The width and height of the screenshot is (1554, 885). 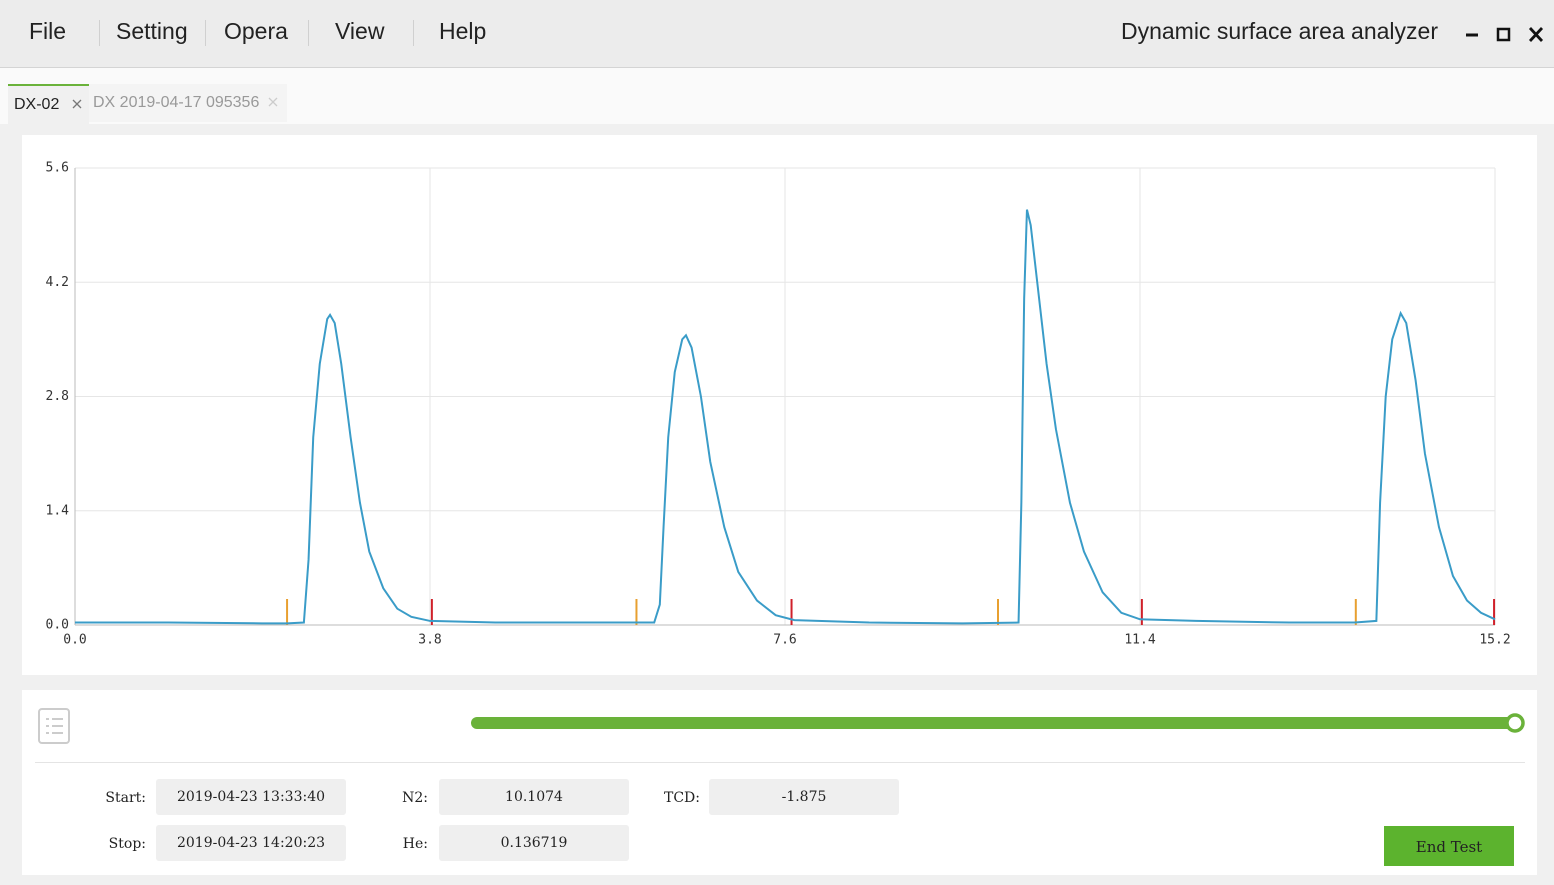 I want to click on field-label: TCD:, so click(x=682, y=798).